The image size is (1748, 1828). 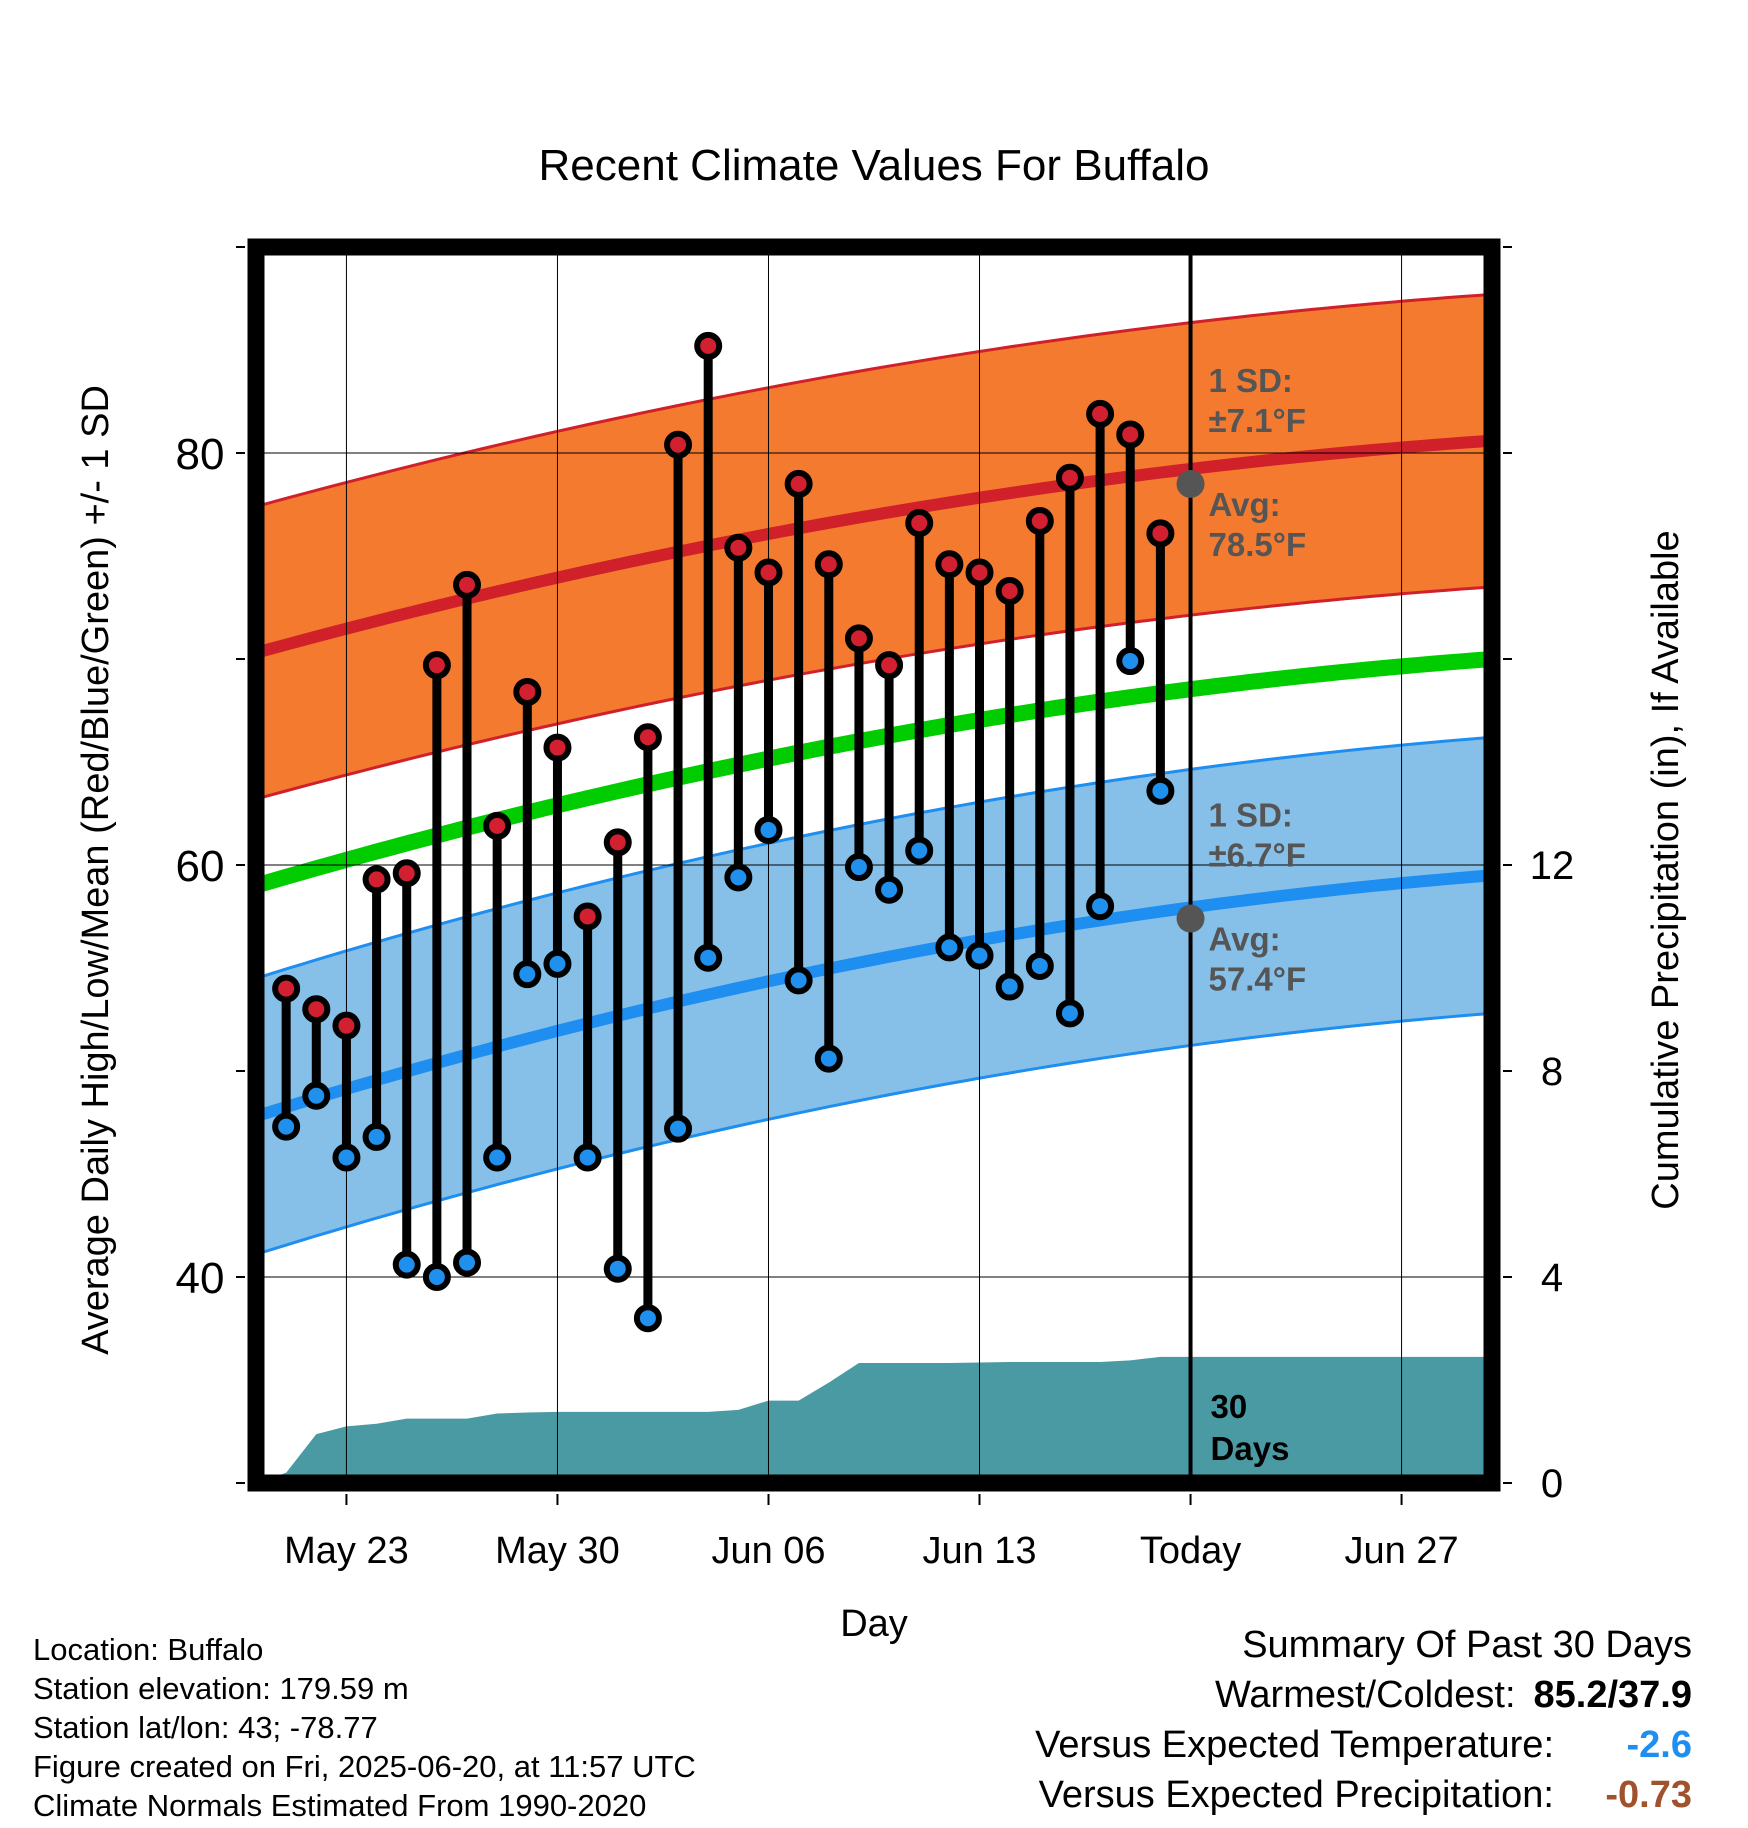 What do you see at coordinates (148, 1649) in the screenshot?
I see `location-text: Location: Buffalo` at bounding box center [148, 1649].